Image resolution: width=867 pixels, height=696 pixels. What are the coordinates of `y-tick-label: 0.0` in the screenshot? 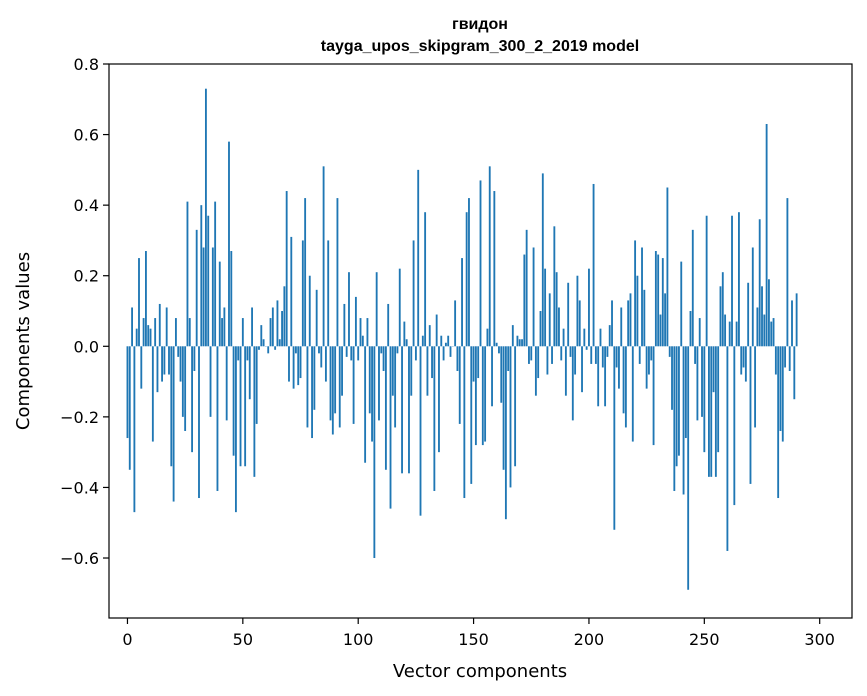 It's located at (86, 346).